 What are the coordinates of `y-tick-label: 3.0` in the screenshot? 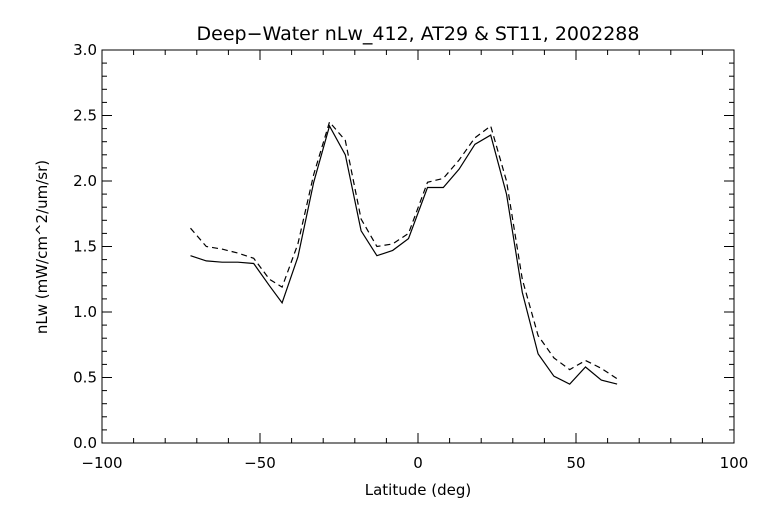 It's located at (85, 50).